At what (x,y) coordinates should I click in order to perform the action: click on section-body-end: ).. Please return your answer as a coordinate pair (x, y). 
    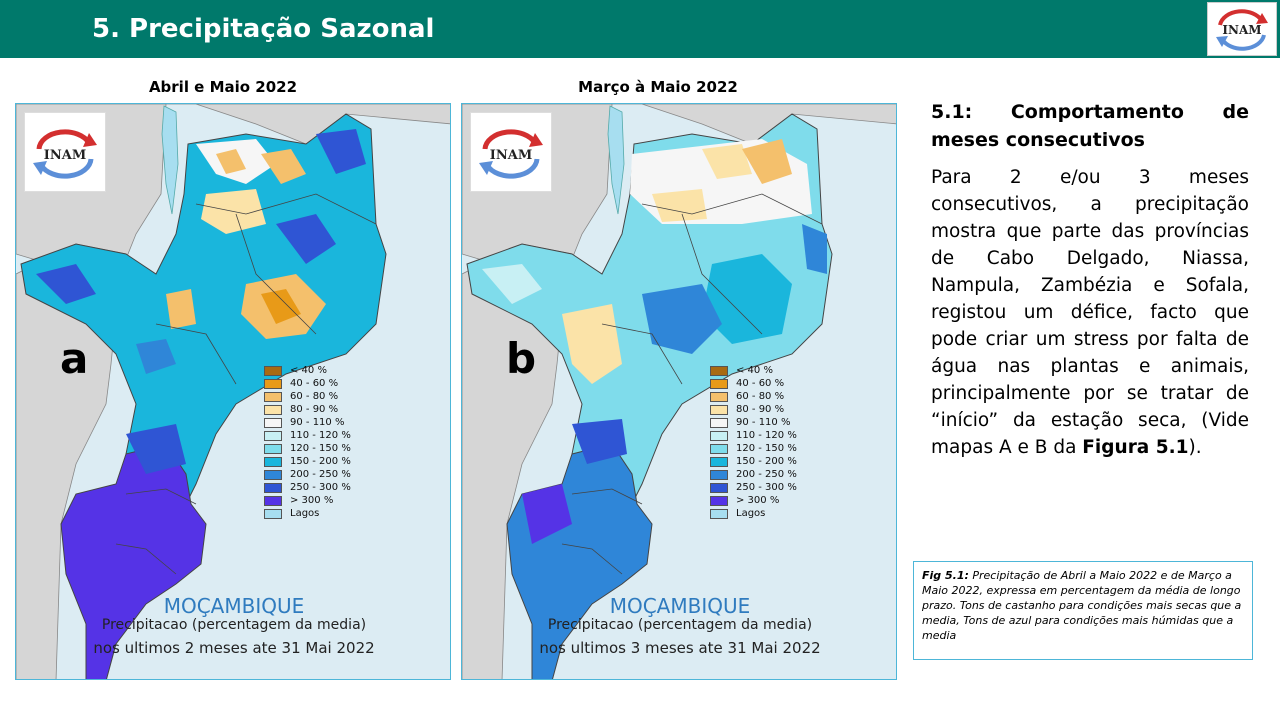
    Looking at the image, I should click on (1195, 447).